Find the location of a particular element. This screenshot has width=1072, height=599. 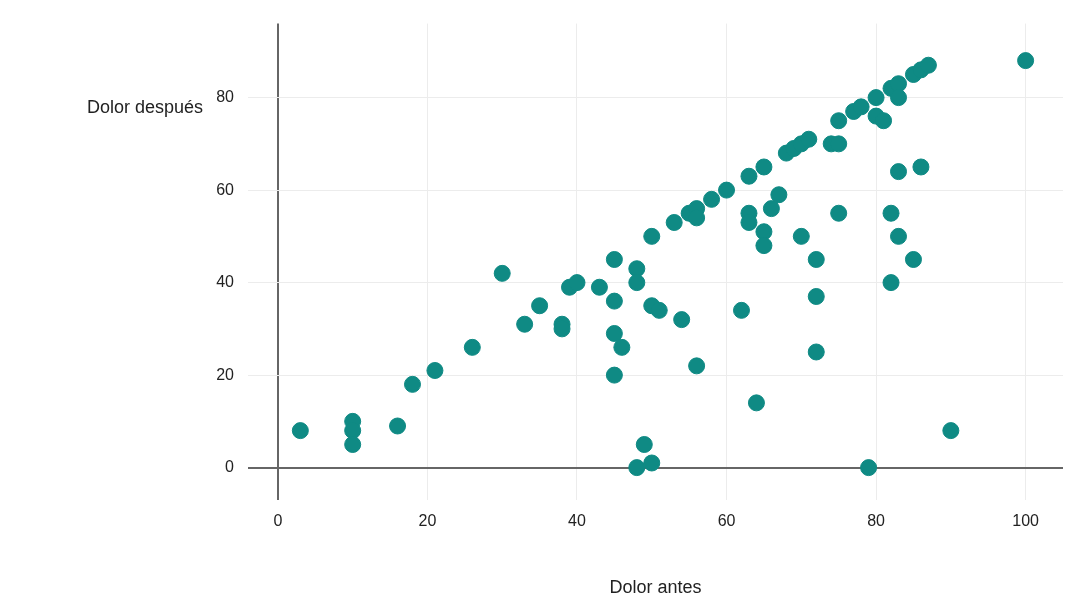

x-tick-label: 20 is located at coordinates (427, 521).